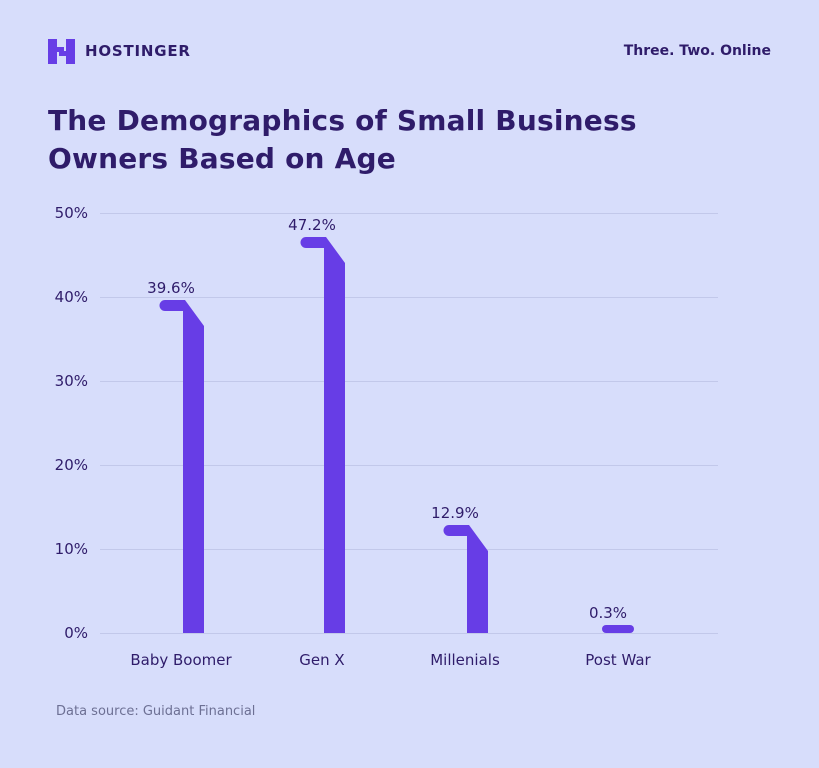 Image resolution: width=819 pixels, height=768 pixels. I want to click on bar-baby-boomer, so click(181, 466).